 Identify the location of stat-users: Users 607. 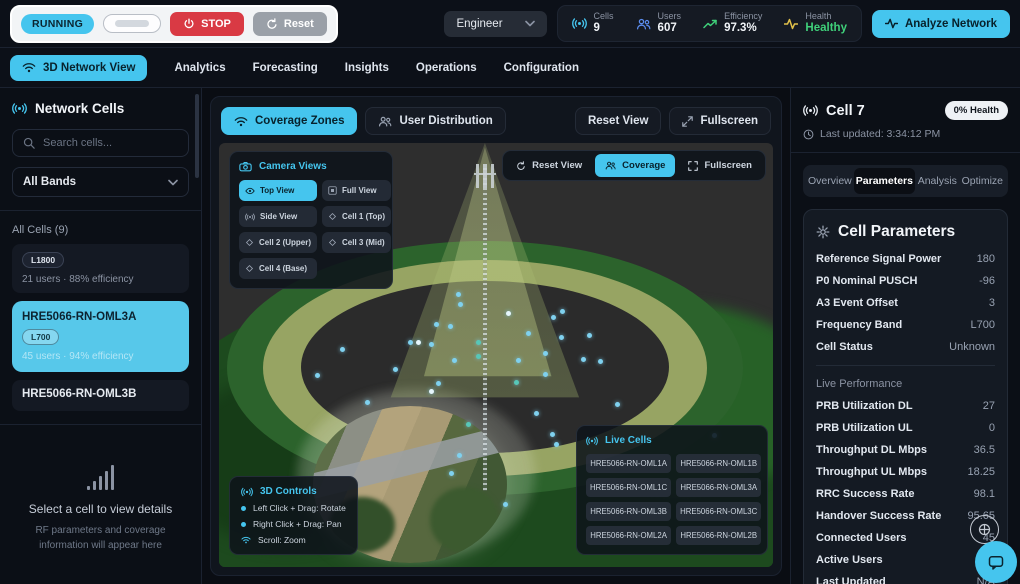
(659, 23).